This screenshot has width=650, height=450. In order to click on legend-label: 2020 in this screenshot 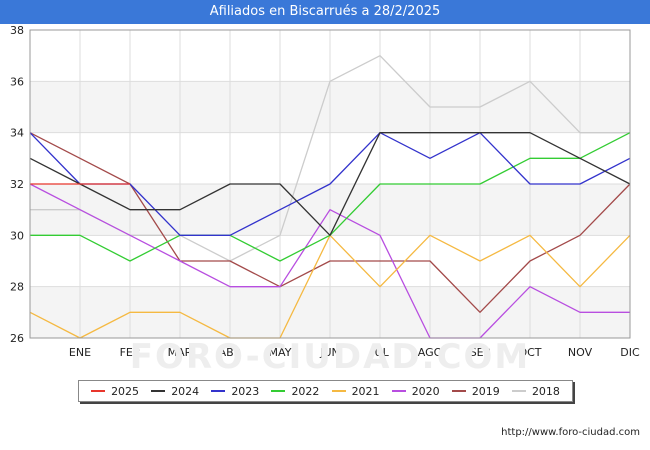, I will do `click(425, 391)`.